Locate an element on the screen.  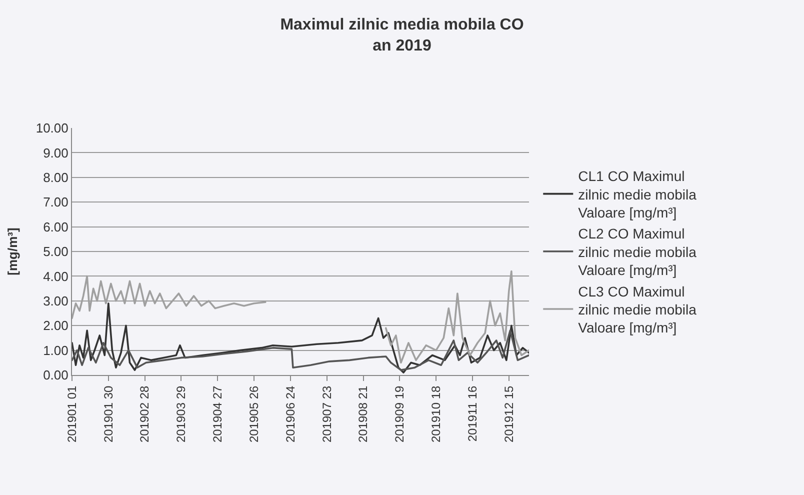
x-tick-label: 201902 28 is located at coordinates (145, 414).